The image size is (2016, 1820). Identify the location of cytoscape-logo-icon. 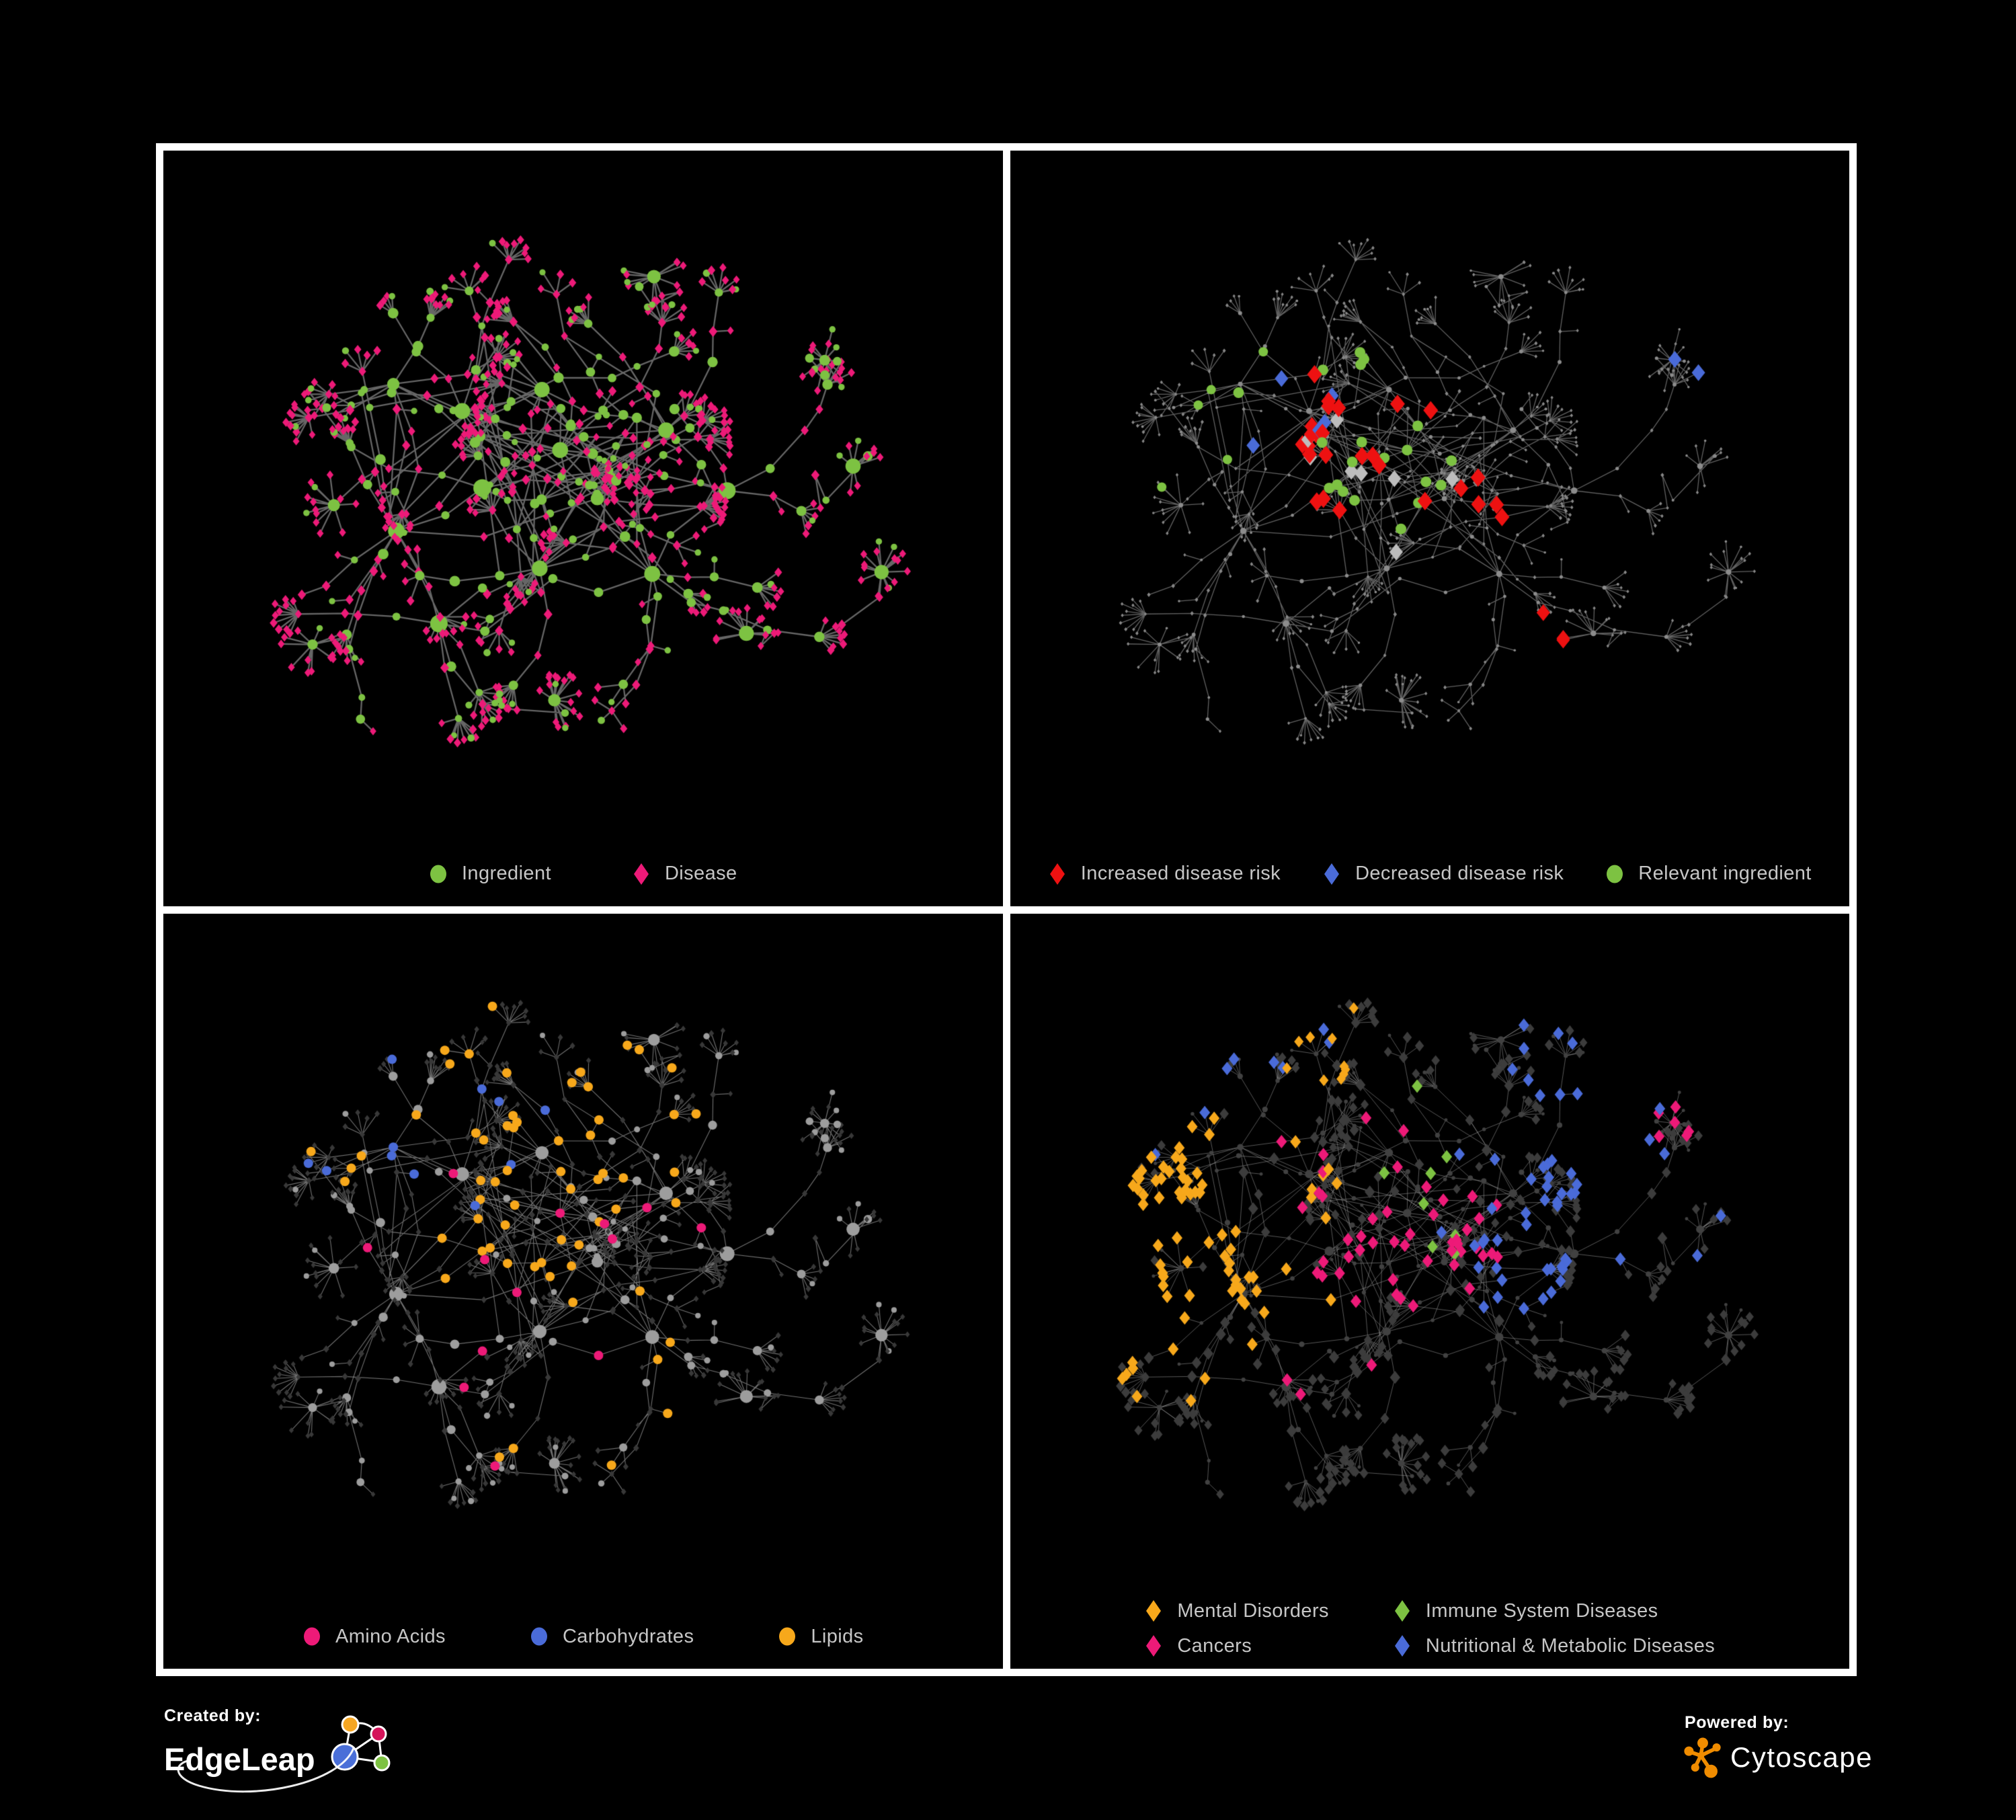
(1702, 1757).